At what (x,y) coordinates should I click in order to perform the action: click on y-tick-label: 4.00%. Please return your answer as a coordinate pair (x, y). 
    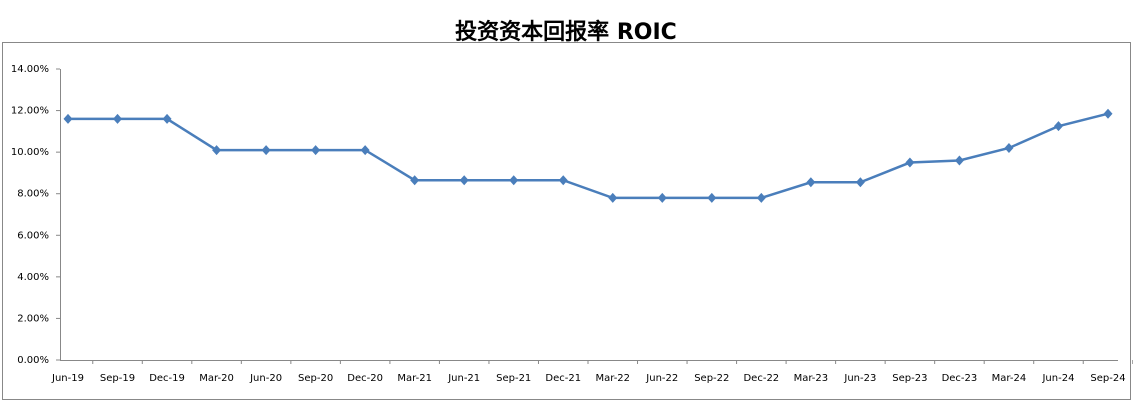
    Looking at the image, I should click on (33, 277).